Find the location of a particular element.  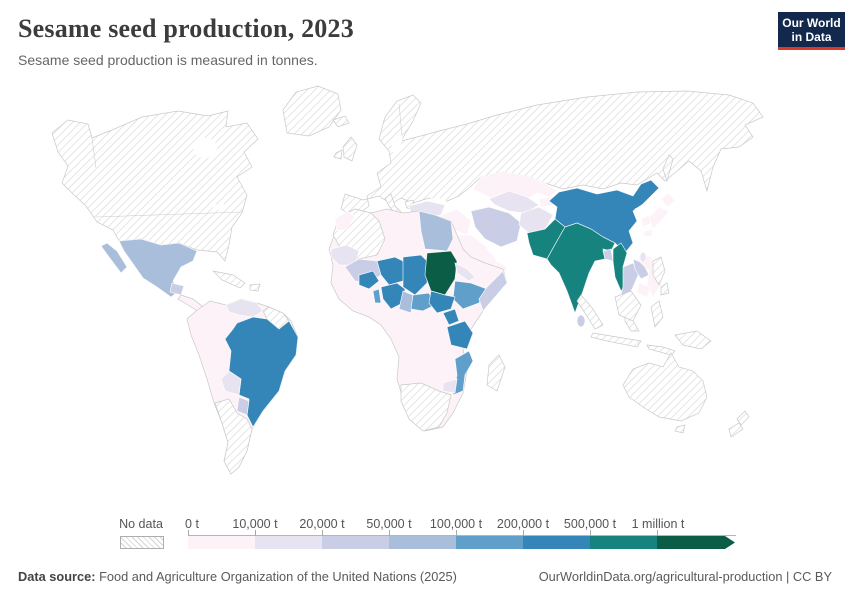

country-egypt is located at coordinates (436, 231).